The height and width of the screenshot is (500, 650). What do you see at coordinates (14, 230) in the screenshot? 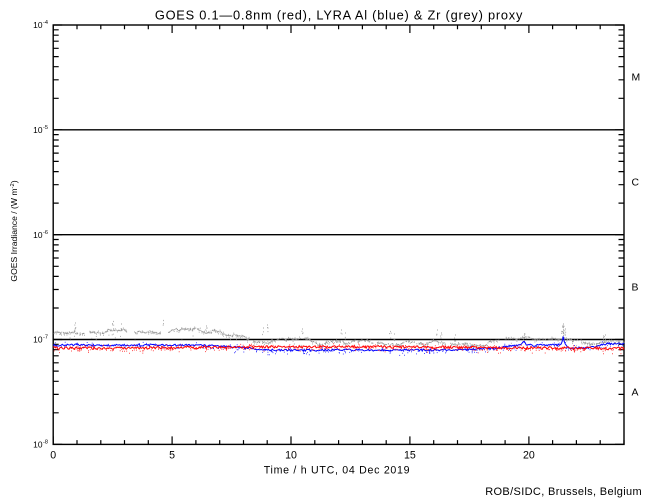
I see `svg-text: GOES Irradiance / (W m-2)` at bounding box center [14, 230].